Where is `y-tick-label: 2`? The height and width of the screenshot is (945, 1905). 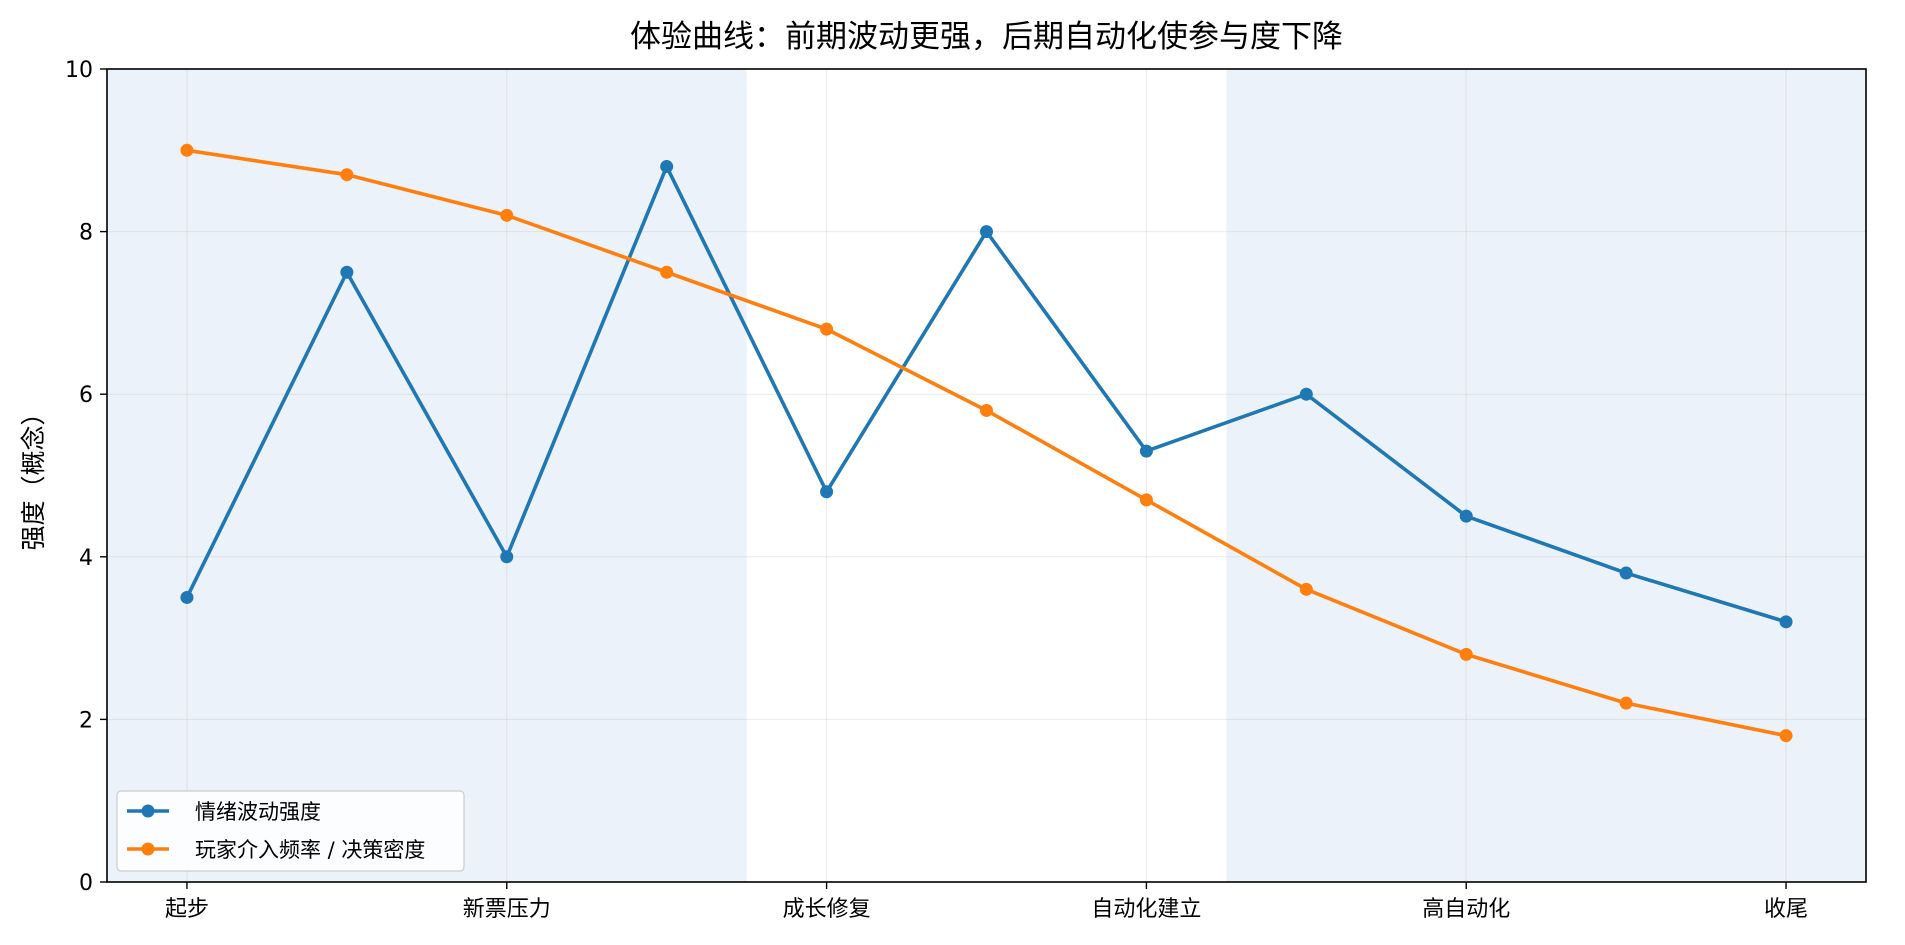
y-tick-label: 2 is located at coordinates (86, 720).